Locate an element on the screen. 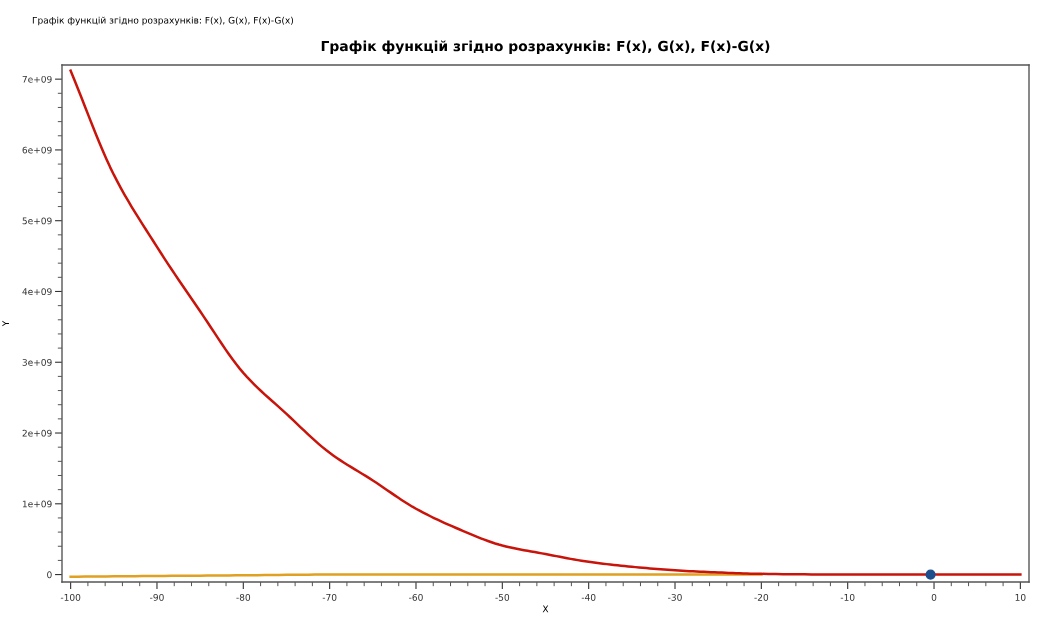 The height and width of the screenshot is (619, 1043). x-tick-label: -70 is located at coordinates (329, 597).